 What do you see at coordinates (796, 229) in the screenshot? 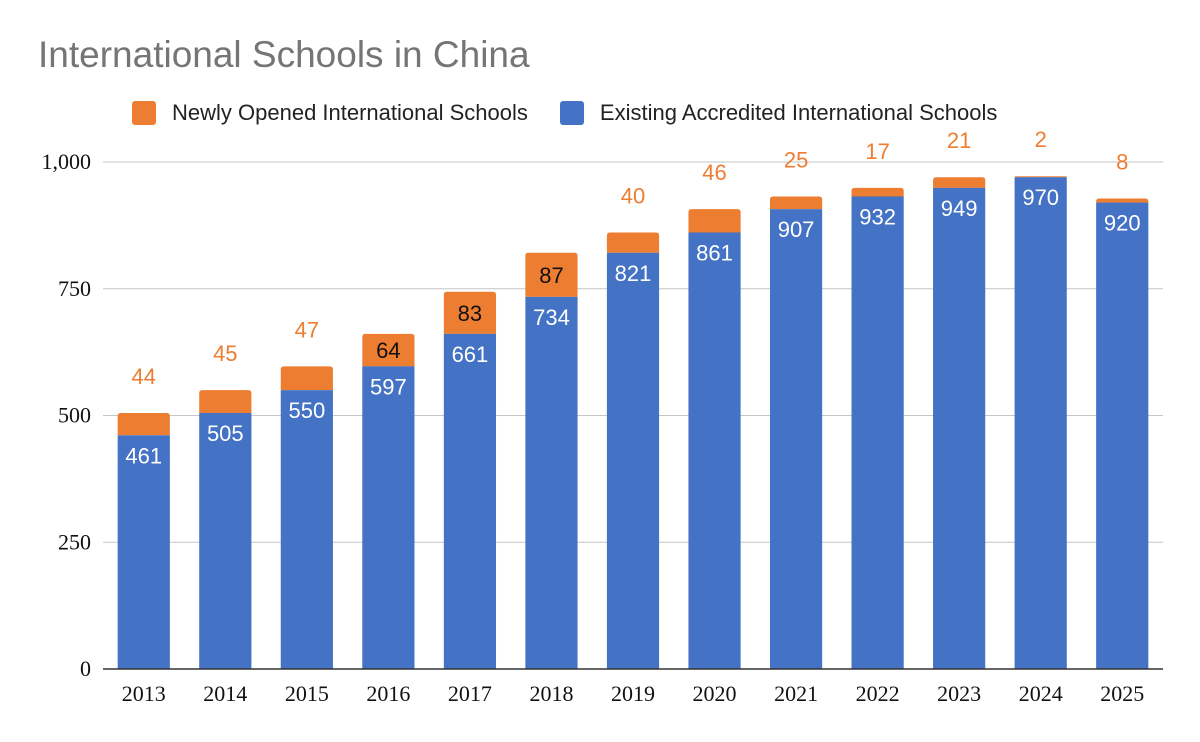
I see `data-label-existing-2021: 907` at bounding box center [796, 229].